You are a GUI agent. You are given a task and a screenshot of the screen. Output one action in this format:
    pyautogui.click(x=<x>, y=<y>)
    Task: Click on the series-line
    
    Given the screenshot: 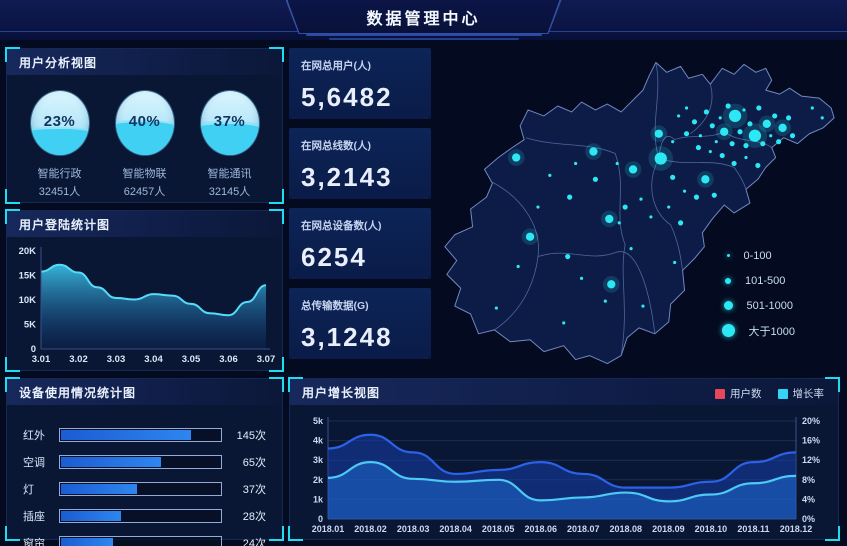 What is the action you would take?
    pyautogui.click(x=562, y=482)
    